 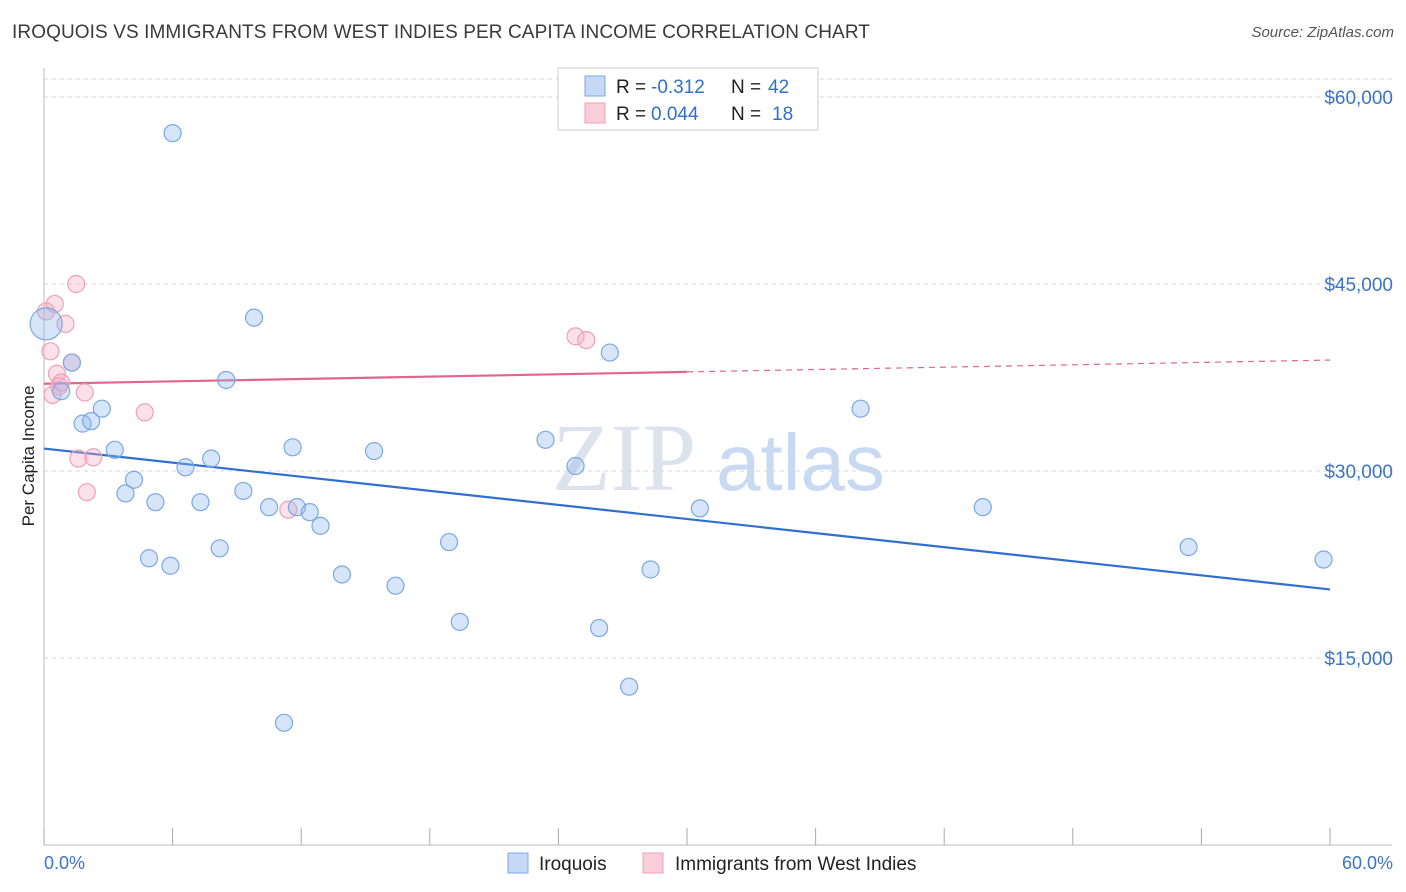 I want to click on legend-swatch-west-indies, so click(x=595, y=113).